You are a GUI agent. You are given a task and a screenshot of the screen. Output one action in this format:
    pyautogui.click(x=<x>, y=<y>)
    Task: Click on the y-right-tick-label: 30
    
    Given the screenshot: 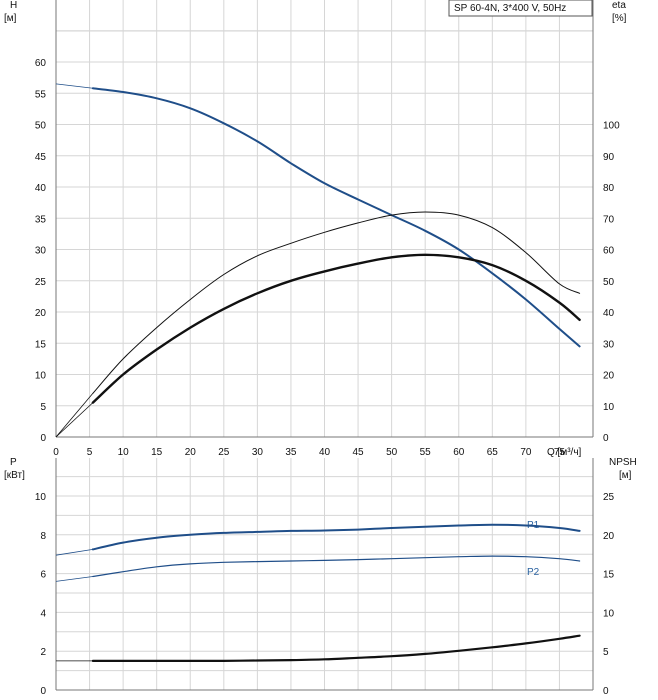 What is the action you would take?
    pyautogui.click(x=609, y=344)
    